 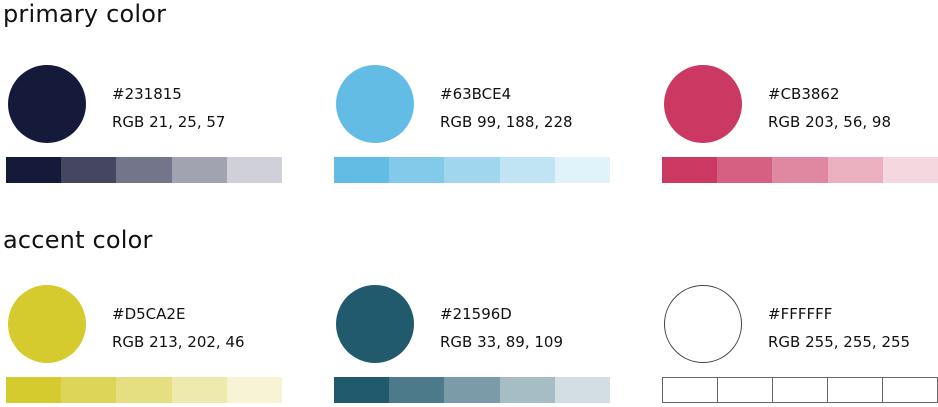 I want to click on swatch-primary-3: #CB3862 RGB 203, 56, 98, so click(x=800, y=124).